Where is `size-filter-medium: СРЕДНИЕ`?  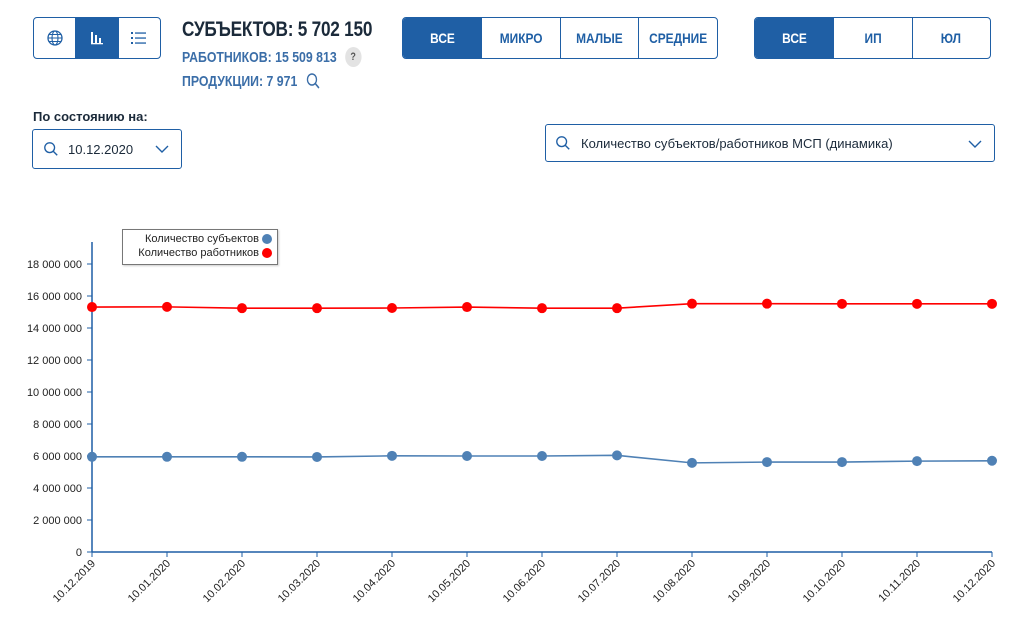 size-filter-medium: СРЕДНИЕ is located at coordinates (677, 38).